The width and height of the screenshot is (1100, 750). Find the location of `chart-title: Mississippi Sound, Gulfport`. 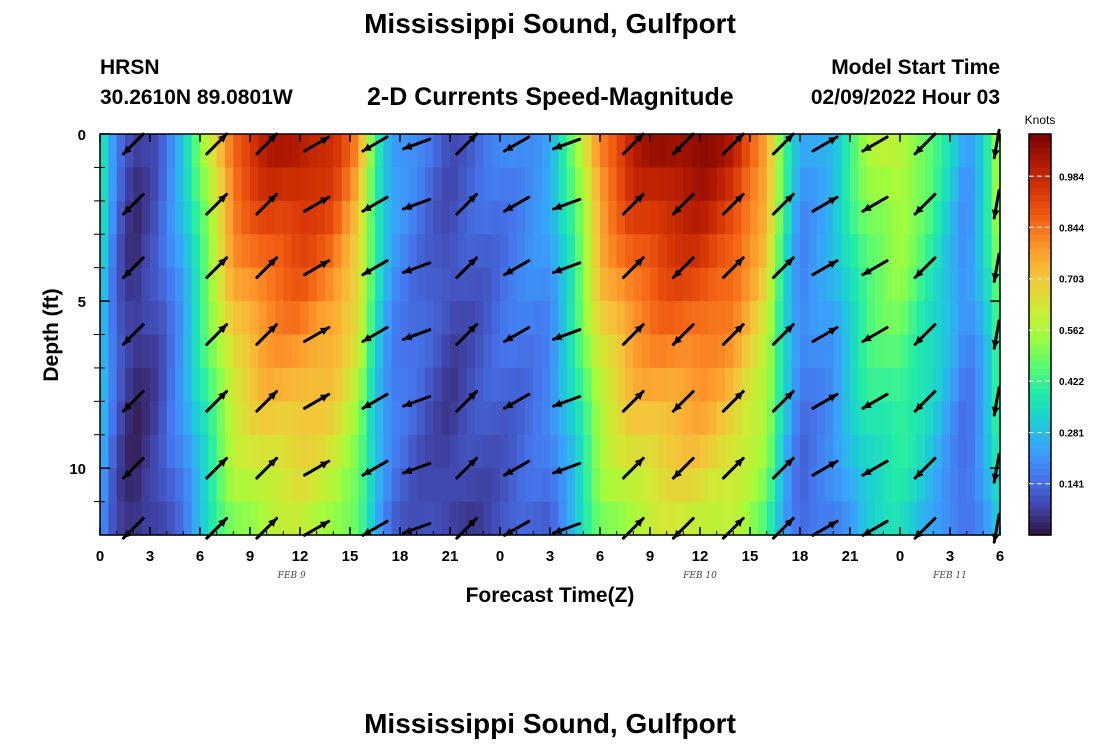

chart-title: Mississippi Sound, Gulfport is located at coordinates (550, 23).